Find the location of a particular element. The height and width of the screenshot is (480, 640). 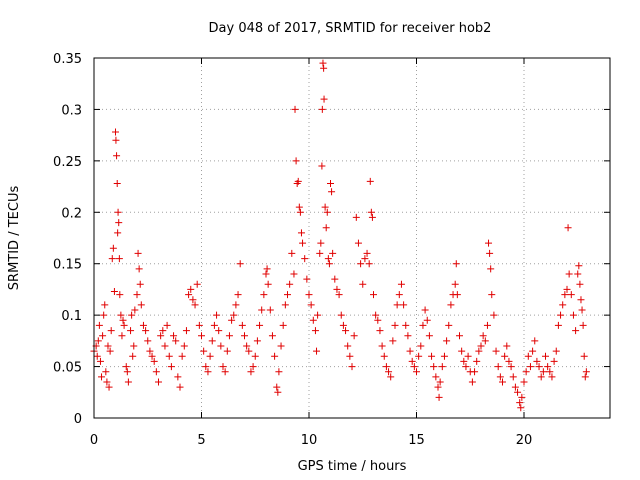

x-axis-label: GPS time / hours is located at coordinates (352, 466).